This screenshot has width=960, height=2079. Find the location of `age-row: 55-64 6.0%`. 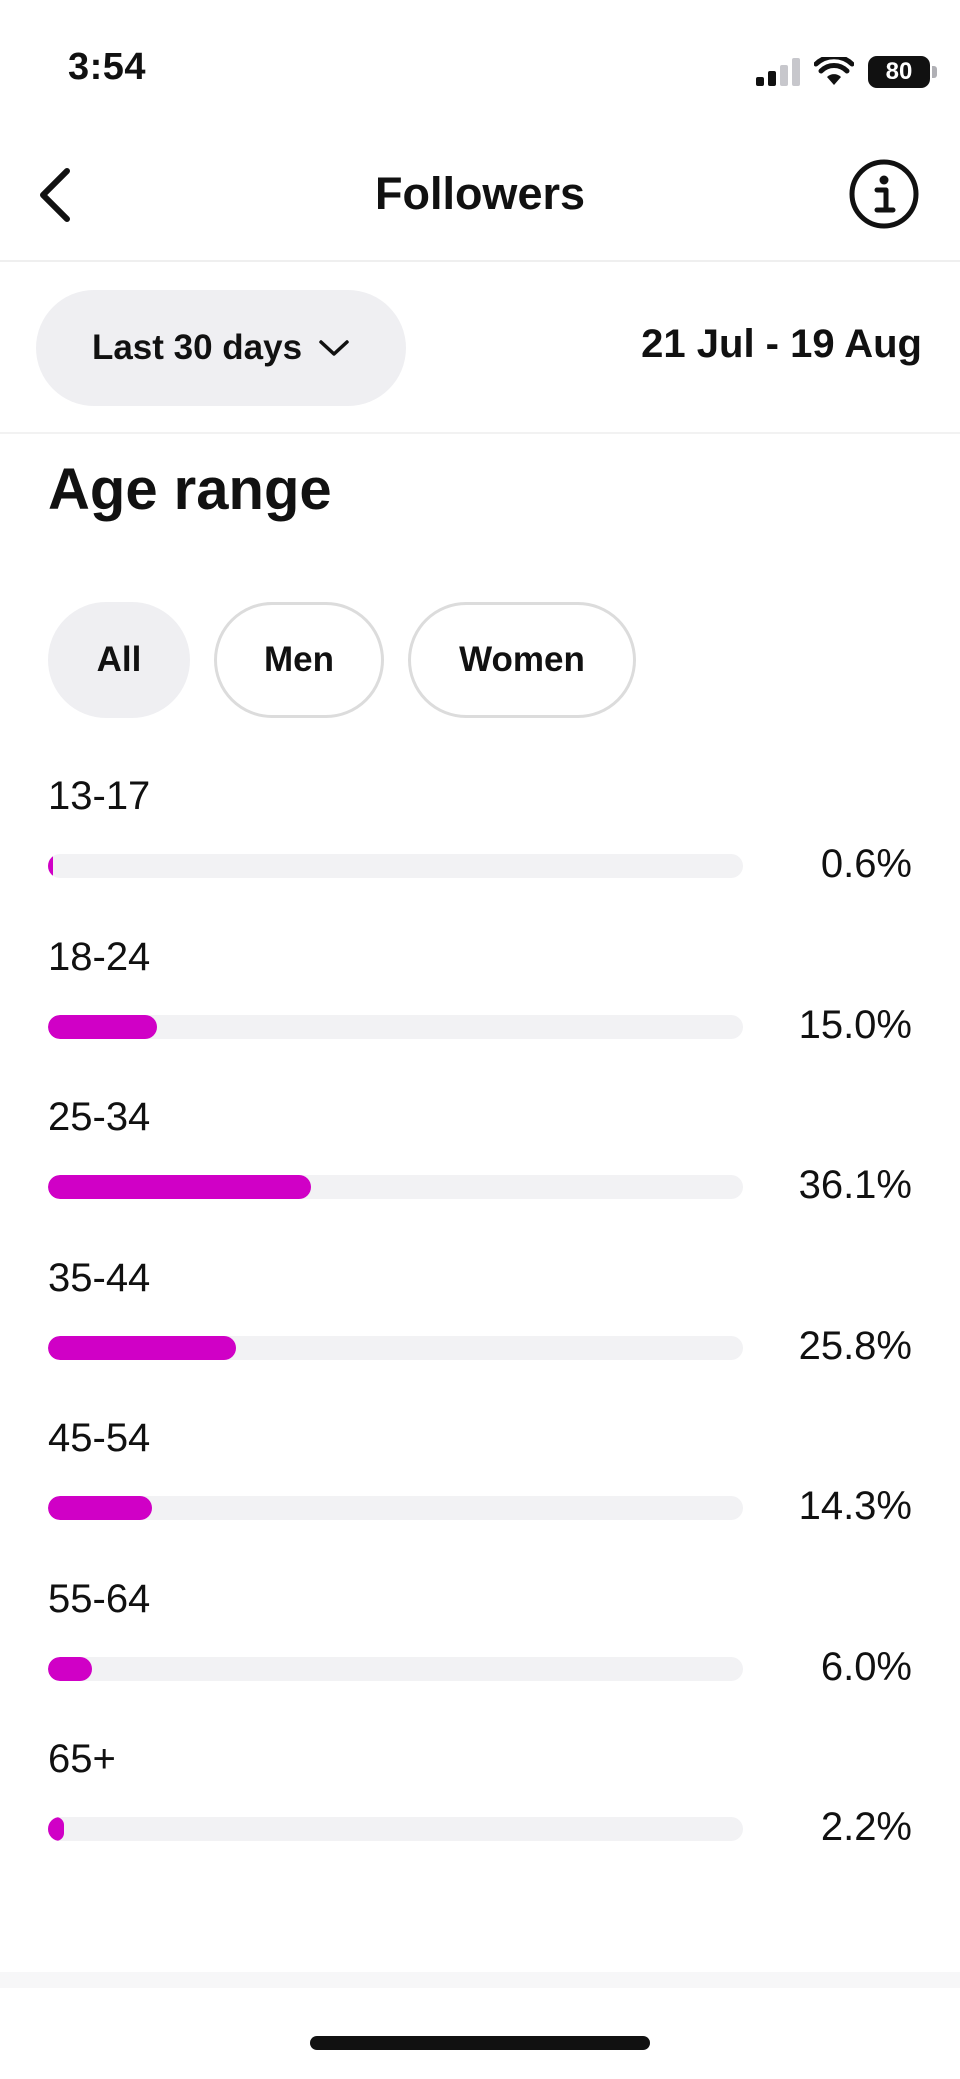

age-row: 55-64 6.0% is located at coordinates (480, 1653).